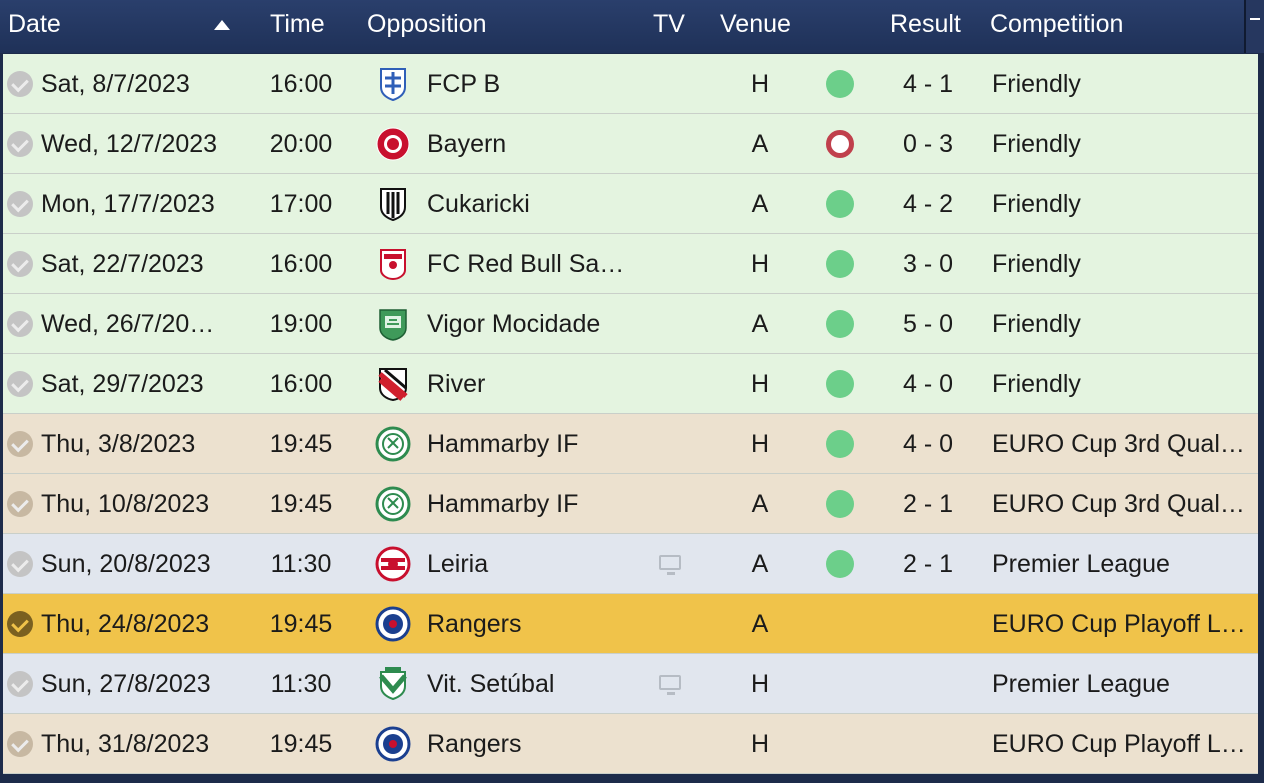 The image size is (1264, 783). What do you see at coordinates (925, 24) in the screenshot?
I see `column-header-result: Result` at bounding box center [925, 24].